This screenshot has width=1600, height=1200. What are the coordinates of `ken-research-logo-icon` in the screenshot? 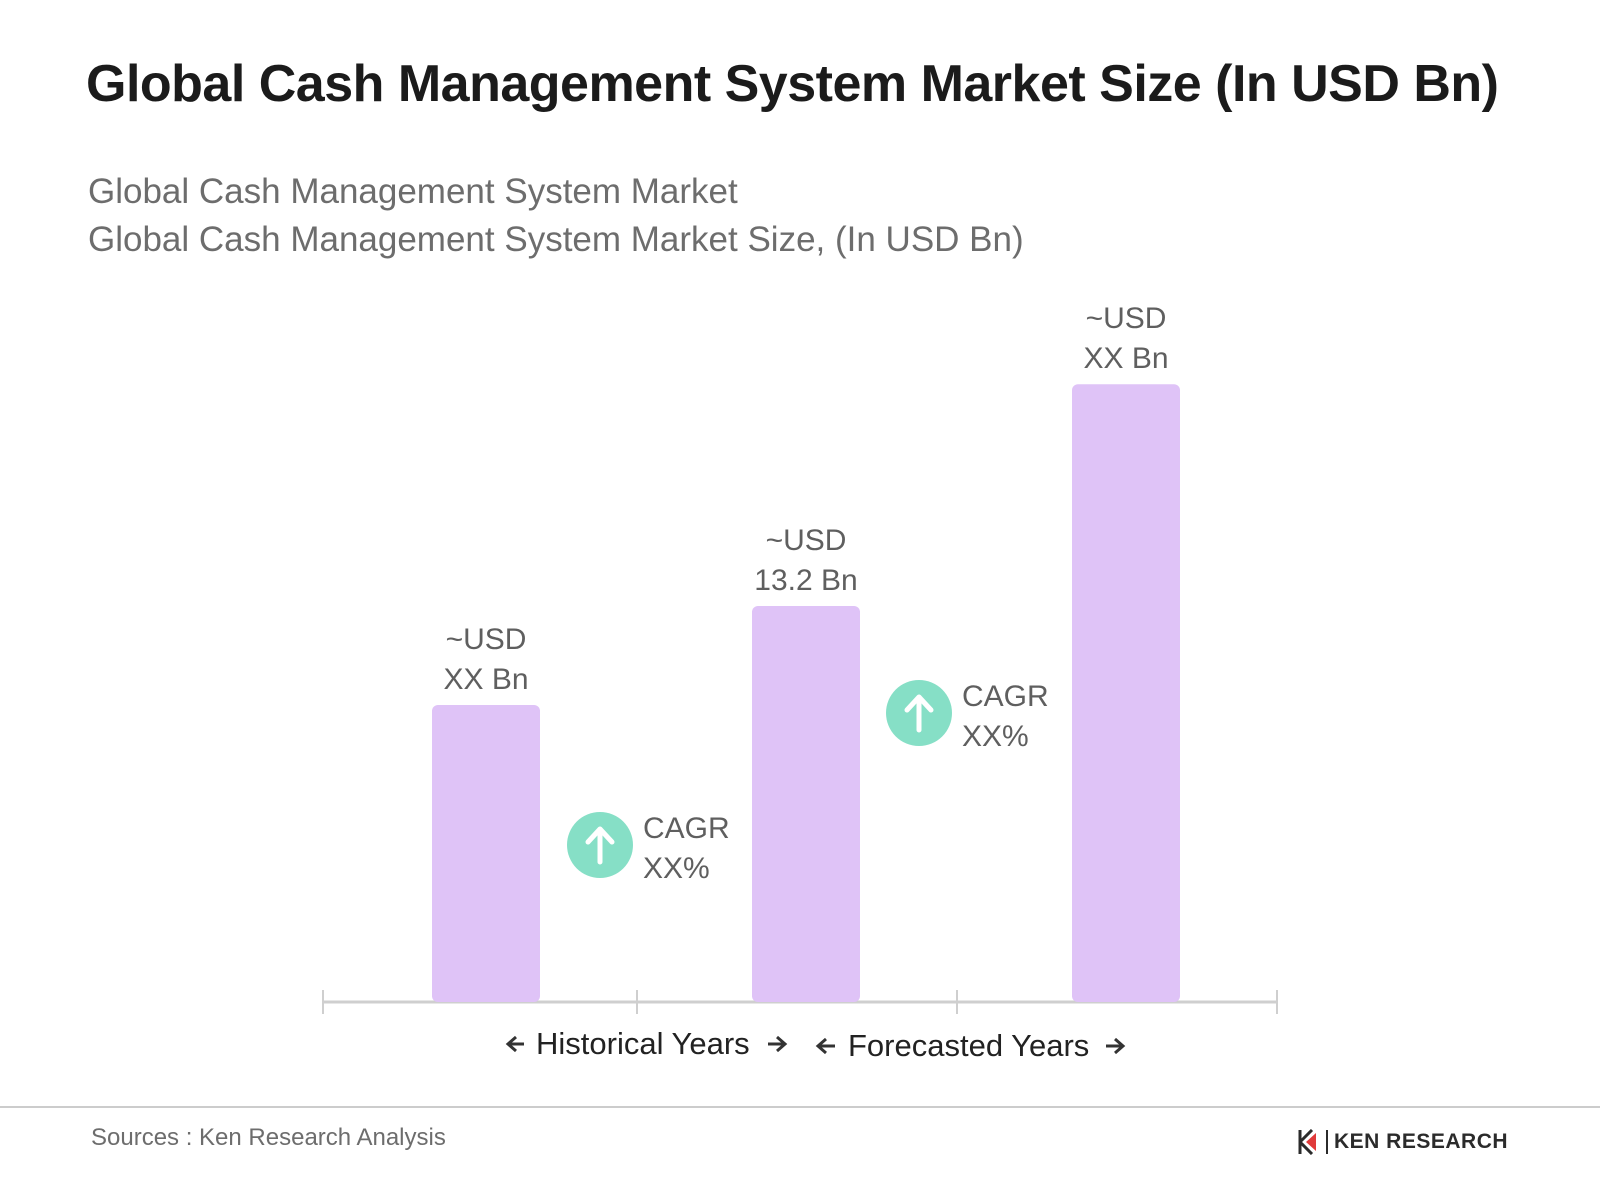 It's located at (1307, 1142).